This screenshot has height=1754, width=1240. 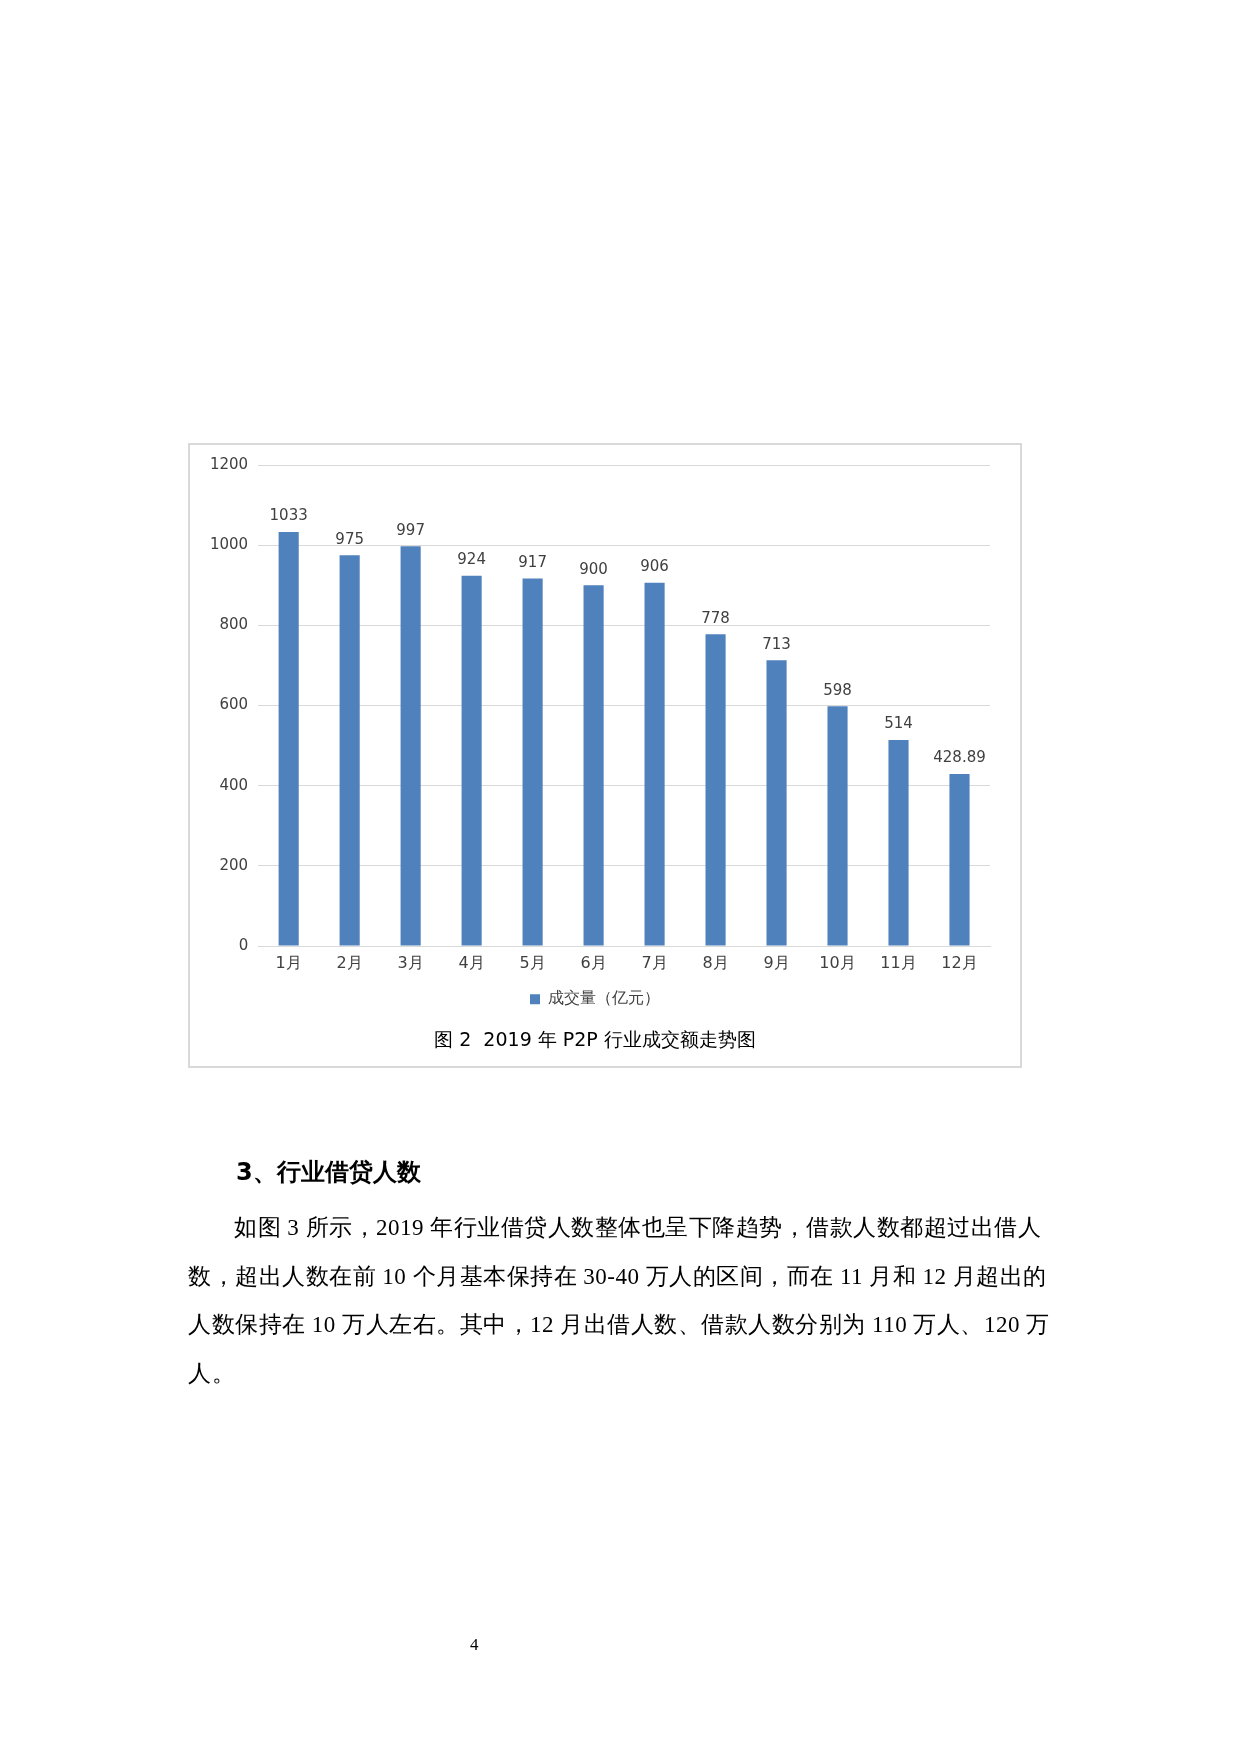 I want to click on y-tick-label: 1000, so click(x=229, y=544).